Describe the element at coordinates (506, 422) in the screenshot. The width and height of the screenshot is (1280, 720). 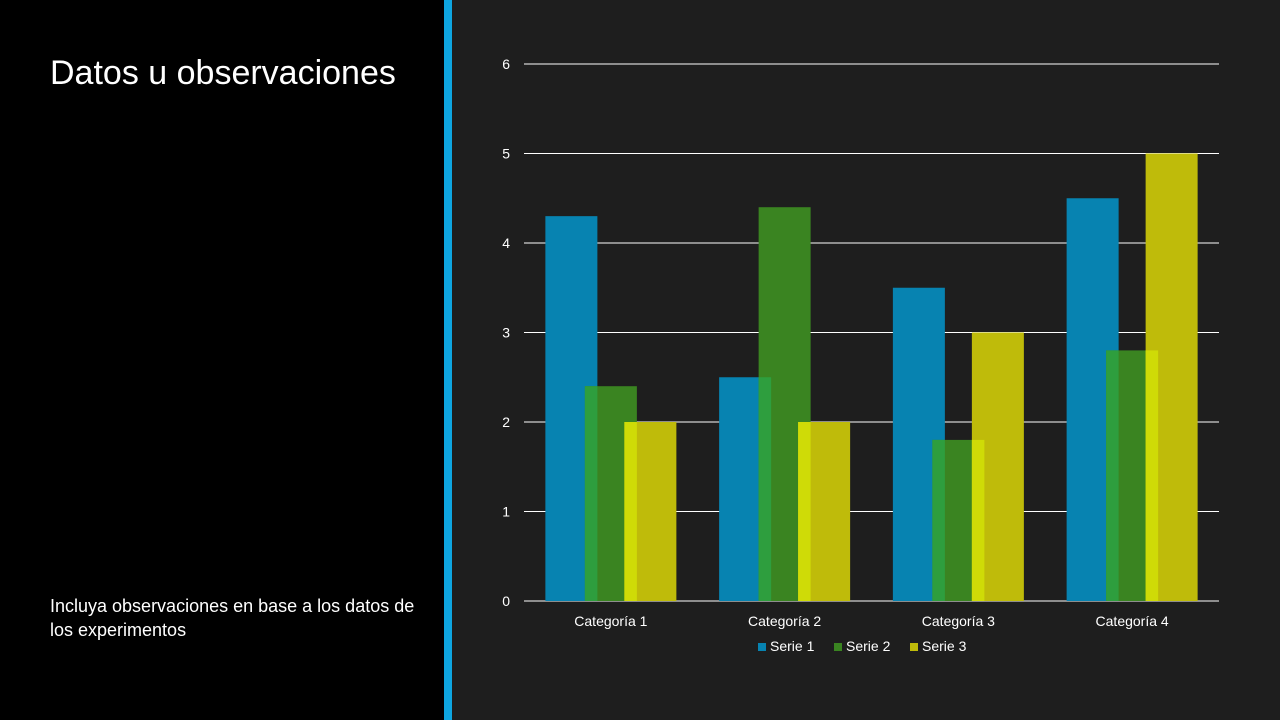
I see `y-tick-label: 2` at that location.